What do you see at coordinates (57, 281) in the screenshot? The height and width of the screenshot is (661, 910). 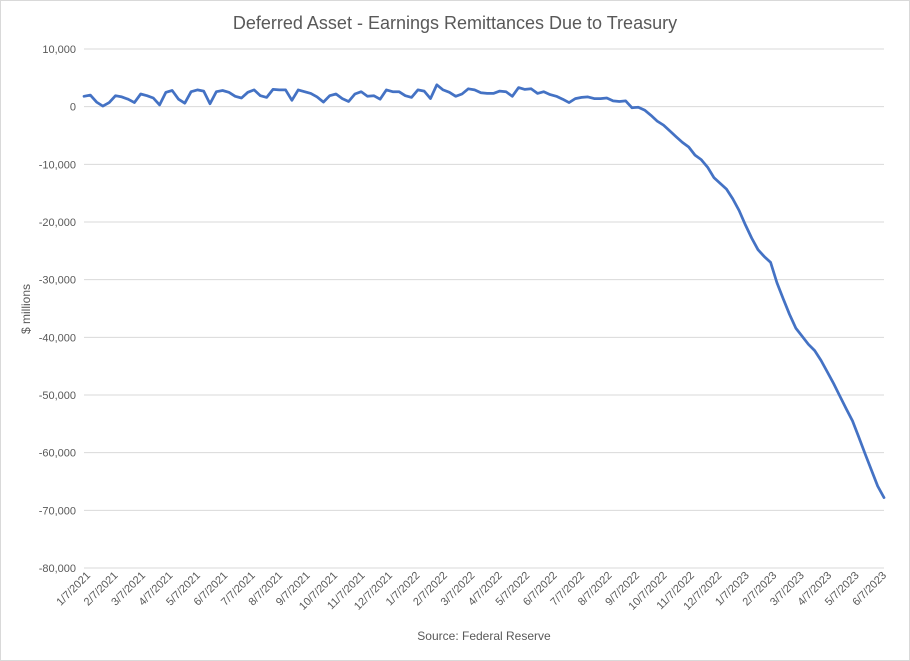 I see `y-tick-label: -30,000` at bounding box center [57, 281].